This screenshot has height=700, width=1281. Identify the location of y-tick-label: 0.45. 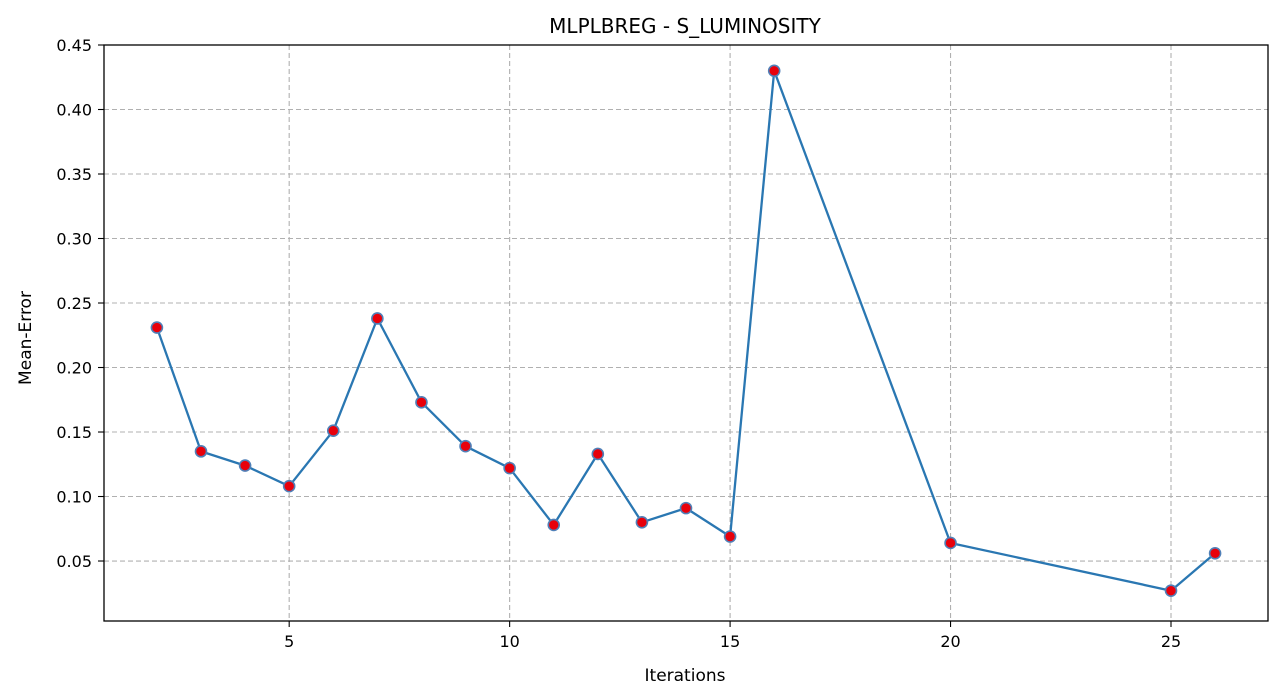
(74, 45).